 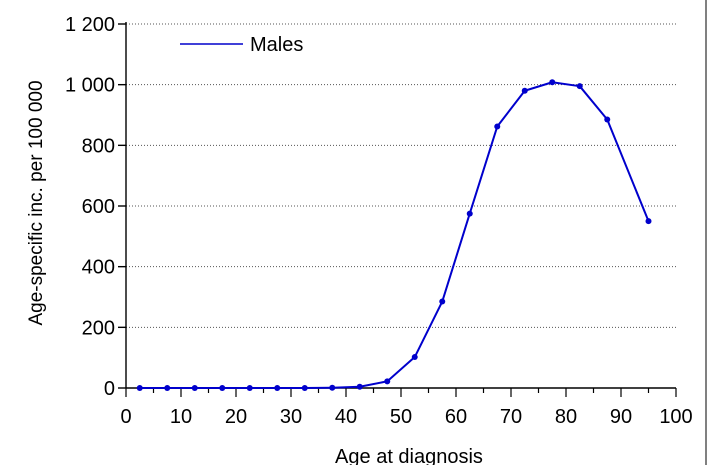 What do you see at coordinates (346, 417) in the screenshot?
I see `x-tick-label: 40` at bounding box center [346, 417].